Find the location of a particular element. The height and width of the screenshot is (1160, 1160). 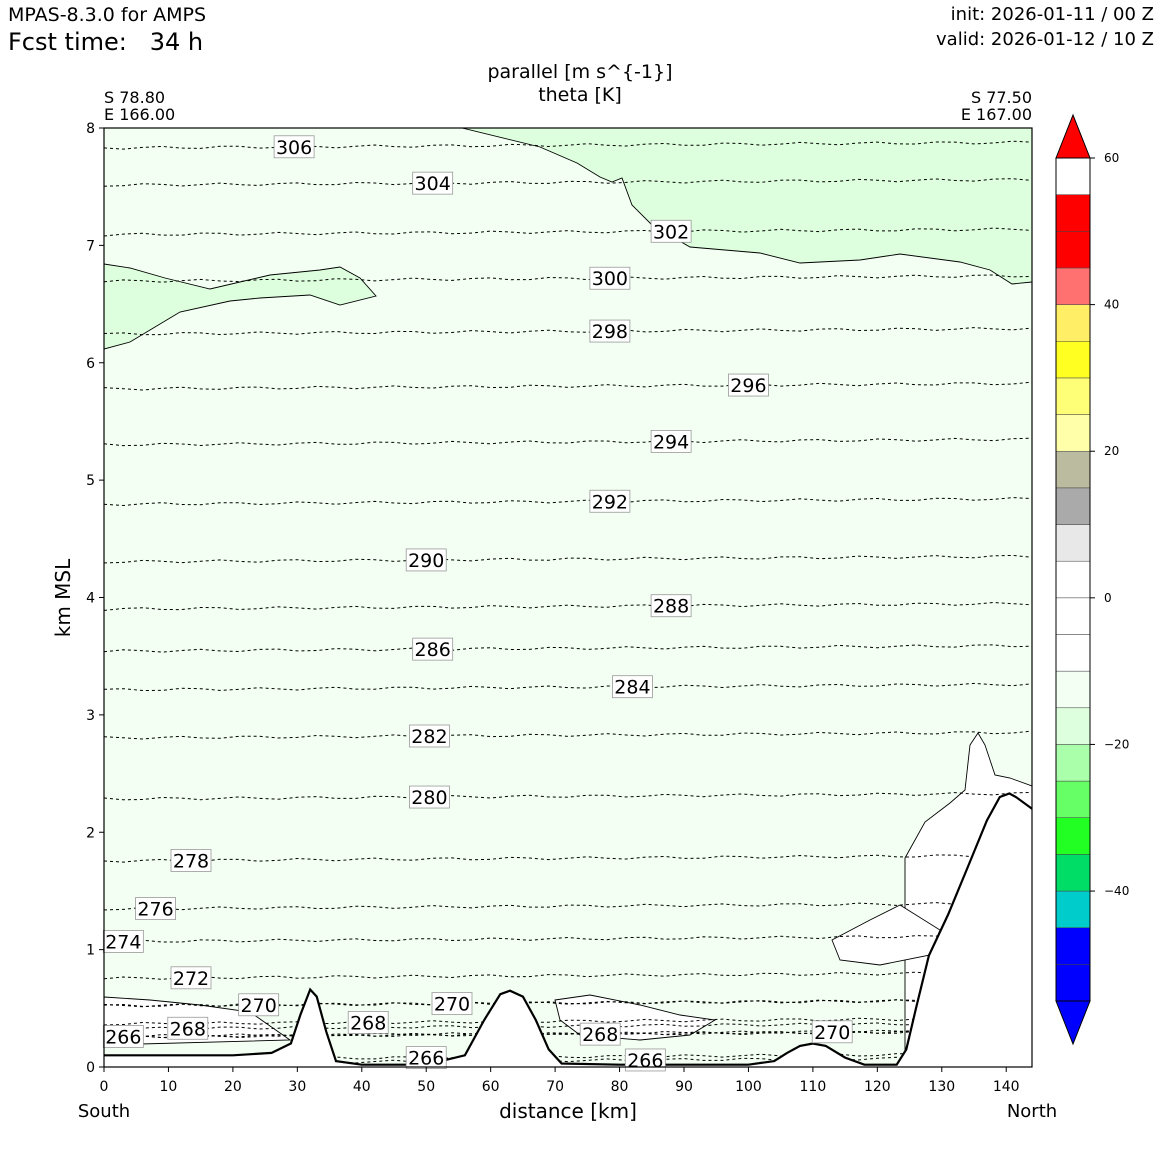

theta-label-266-25: 266 is located at coordinates (426, 1058).